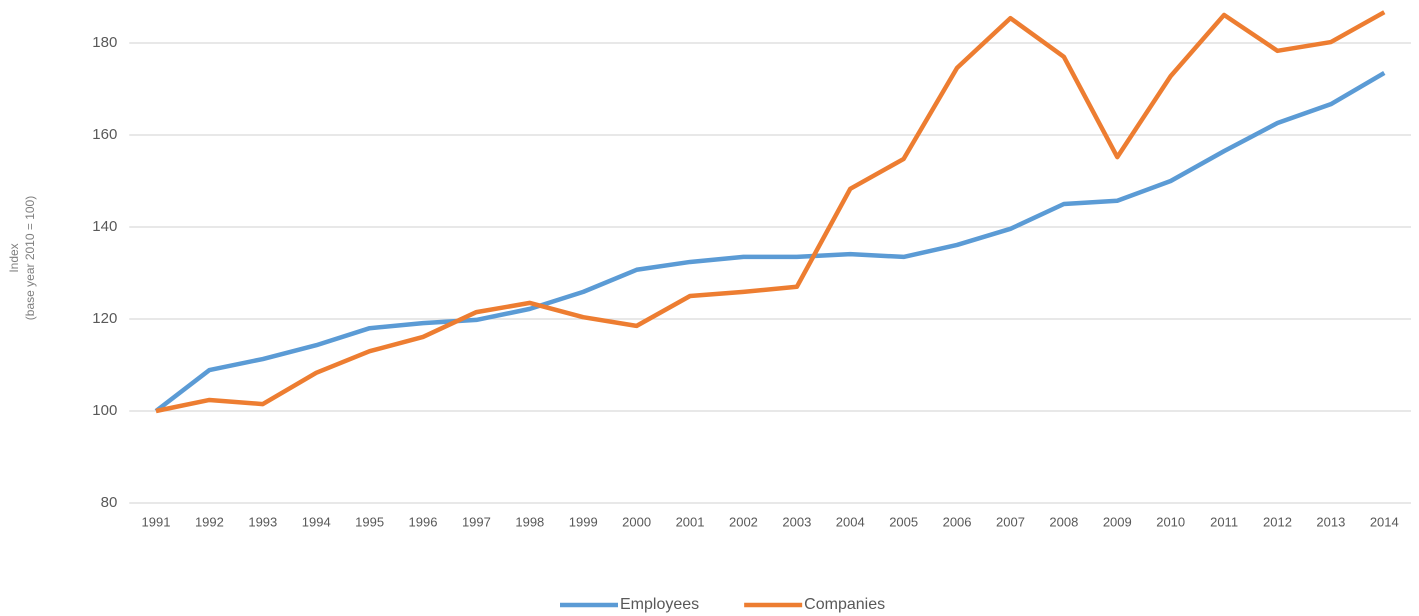 This screenshot has width=1419, height=616. What do you see at coordinates (636, 521) in the screenshot?
I see `x-tick-label: 2000` at bounding box center [636, 521].